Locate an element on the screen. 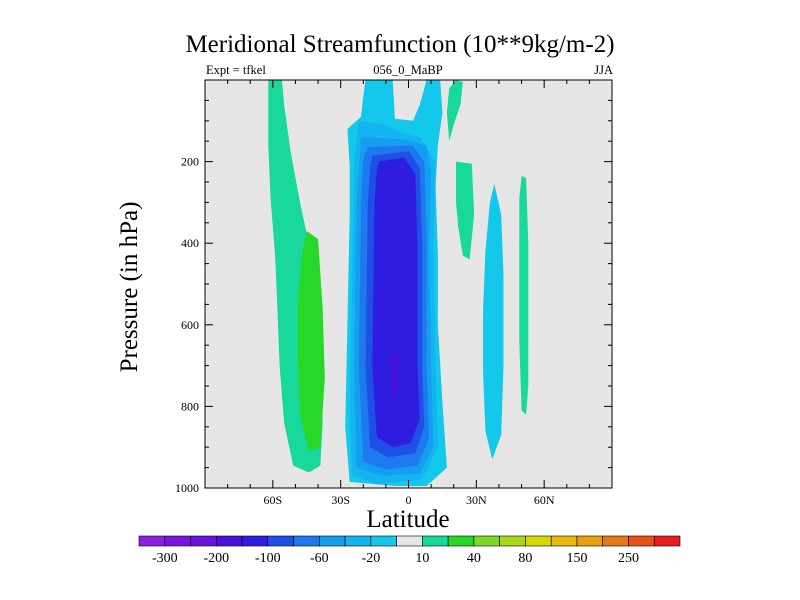 This screenshot has height=600, width=800. x-tick-label-1: 30S is located at coordinates (340, 500).